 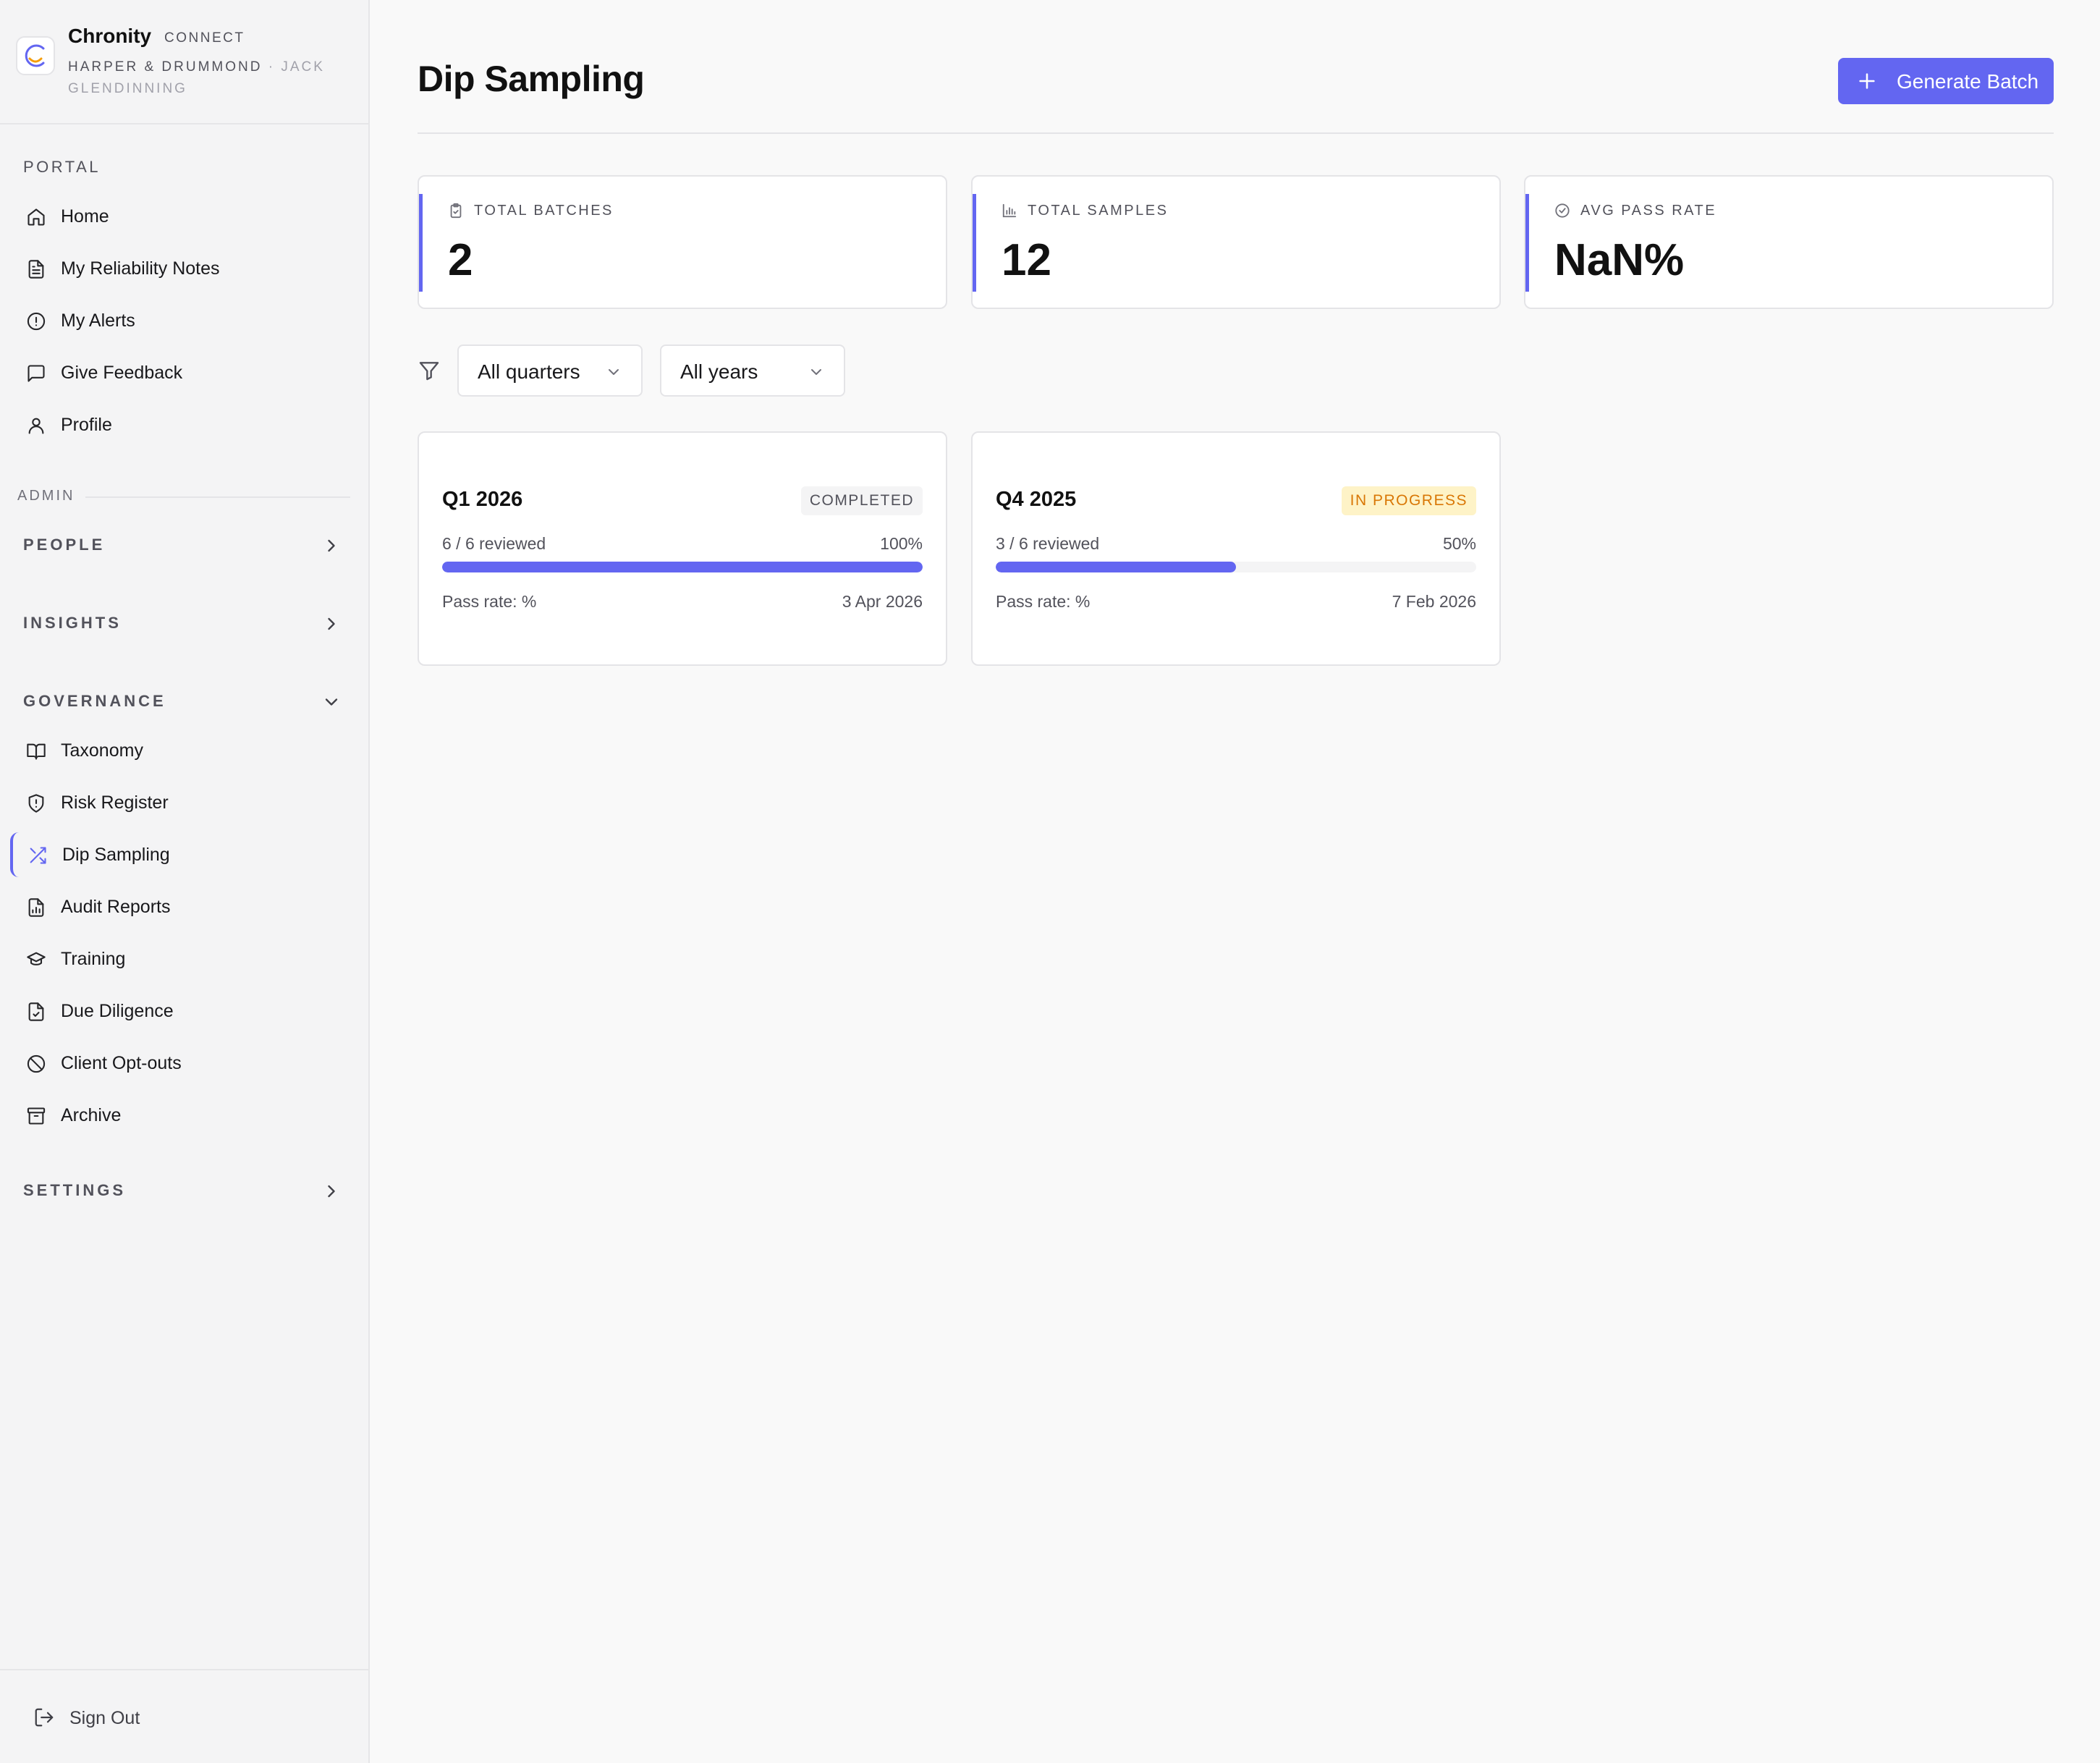 What do you see at coordinates (531, 79) in the screenshot?
I see `page-title: Dip Sampling` at bounding box center [531, 79].